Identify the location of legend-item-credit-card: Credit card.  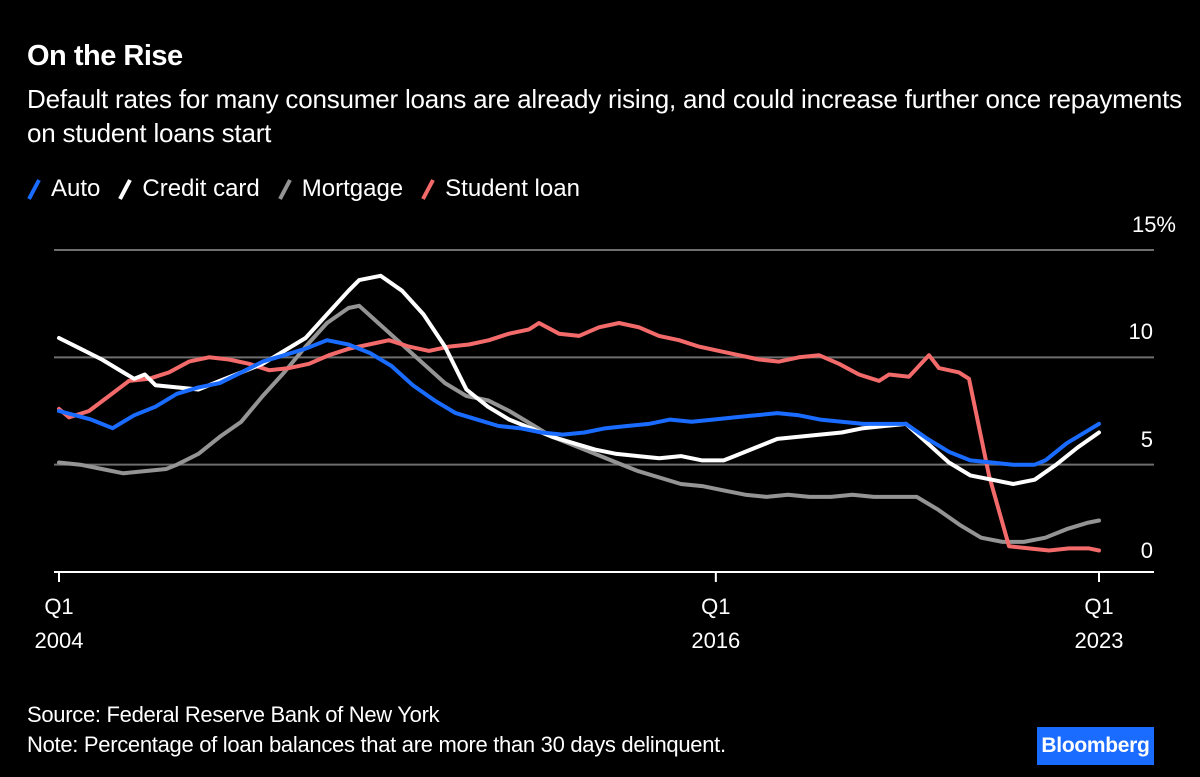
(189, 189).